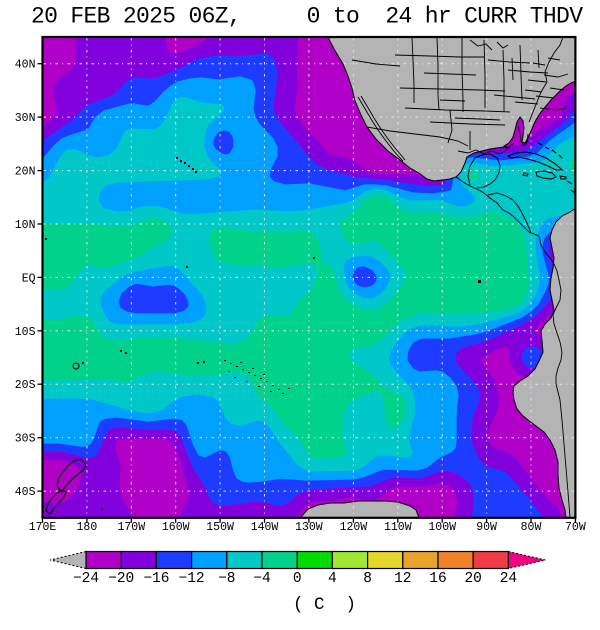 Image resolution: width=600 pixels, height=630 pixels. I want to click on svg-text: 100W, so click(442, 527).